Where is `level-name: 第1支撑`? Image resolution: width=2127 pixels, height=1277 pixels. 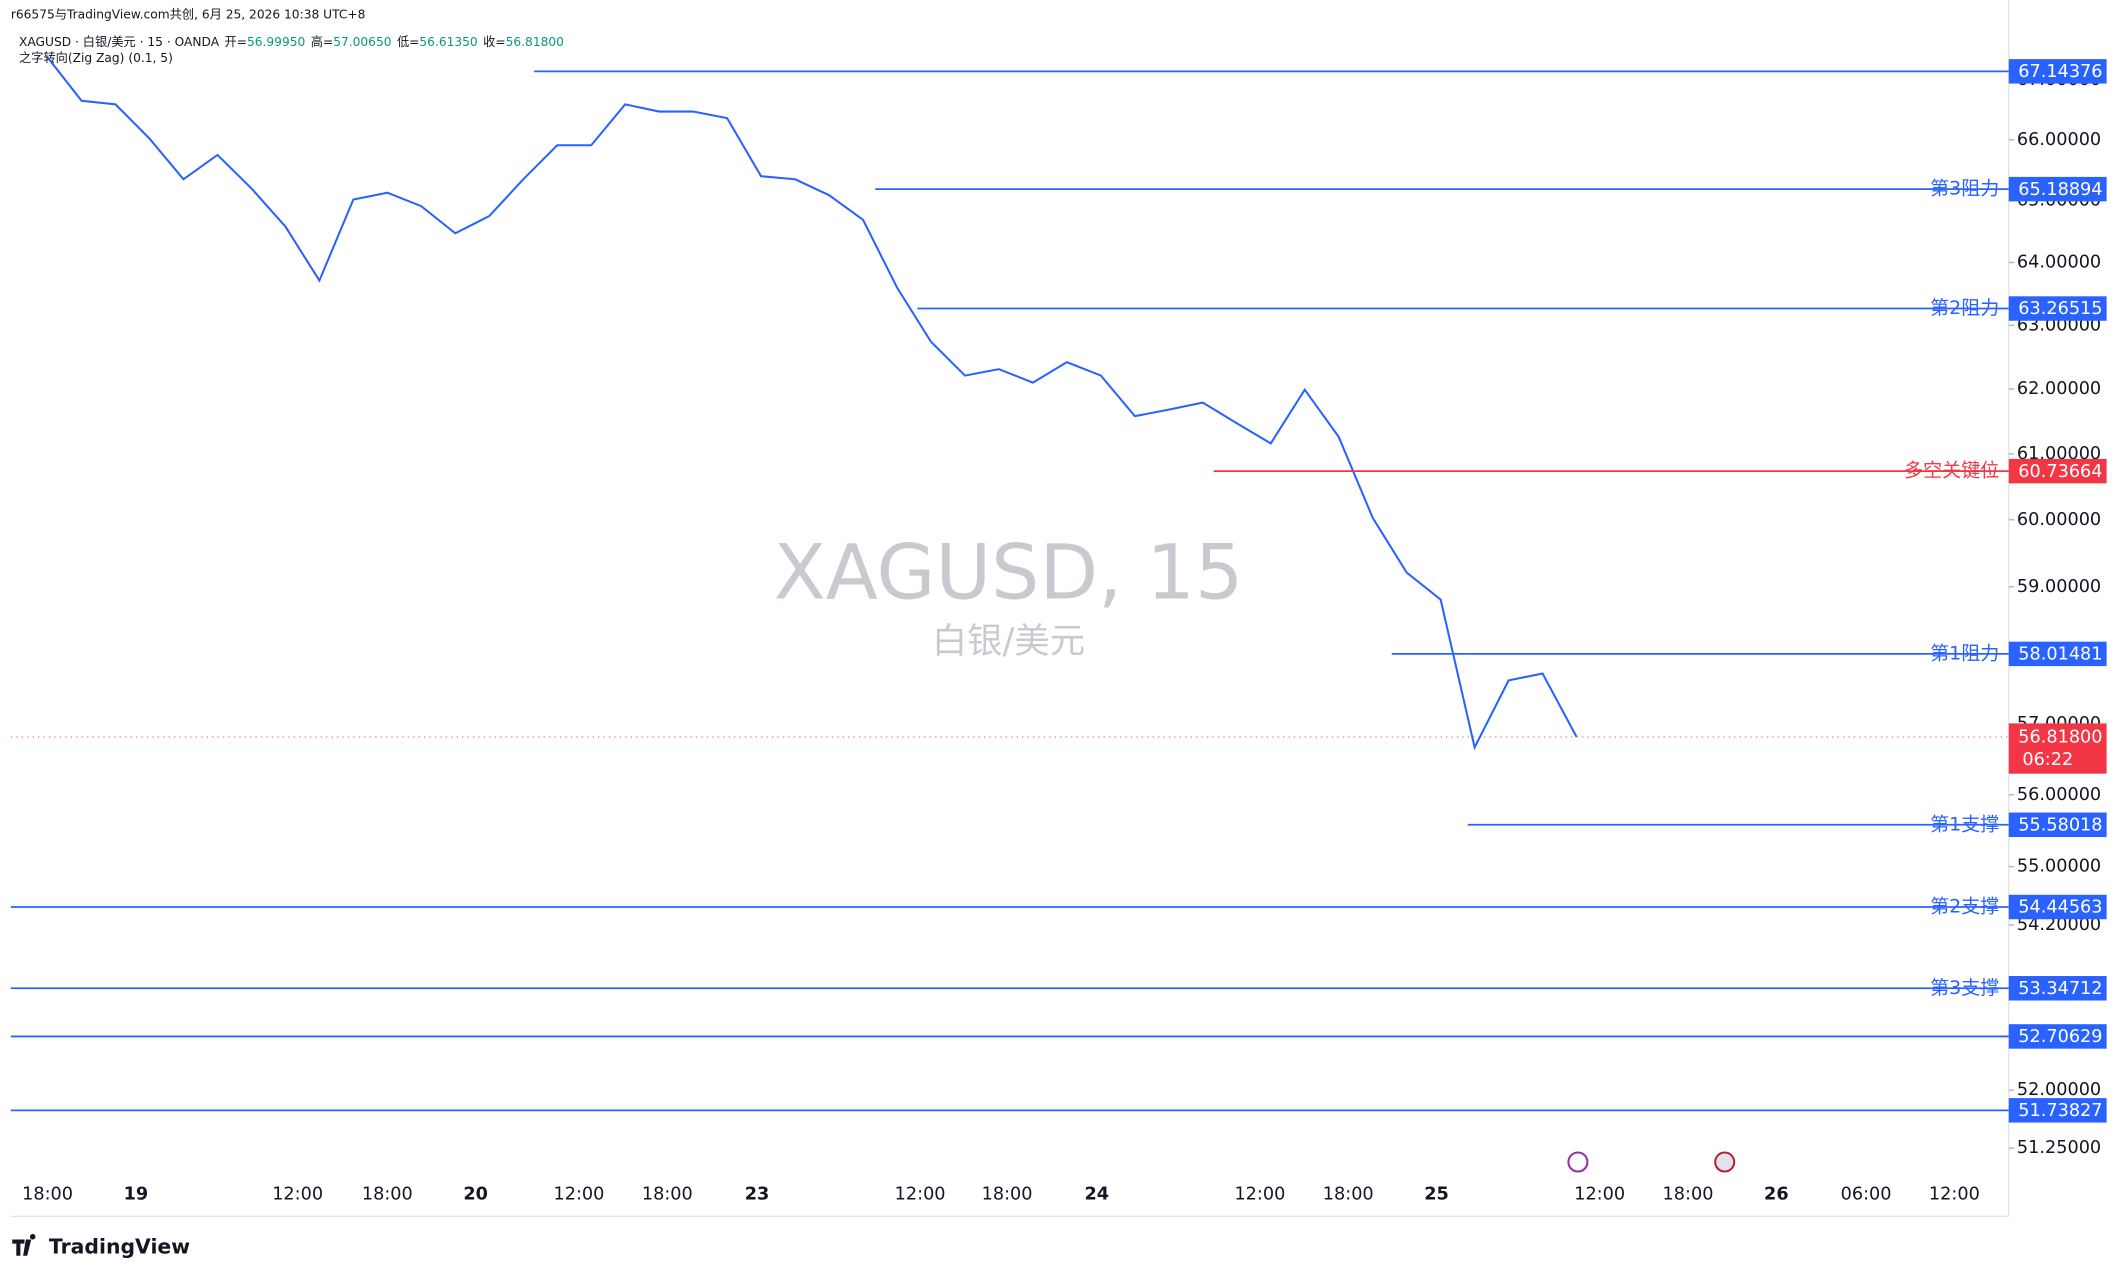 level-name: 第1支撑 is located at coordinates (1964, 824).